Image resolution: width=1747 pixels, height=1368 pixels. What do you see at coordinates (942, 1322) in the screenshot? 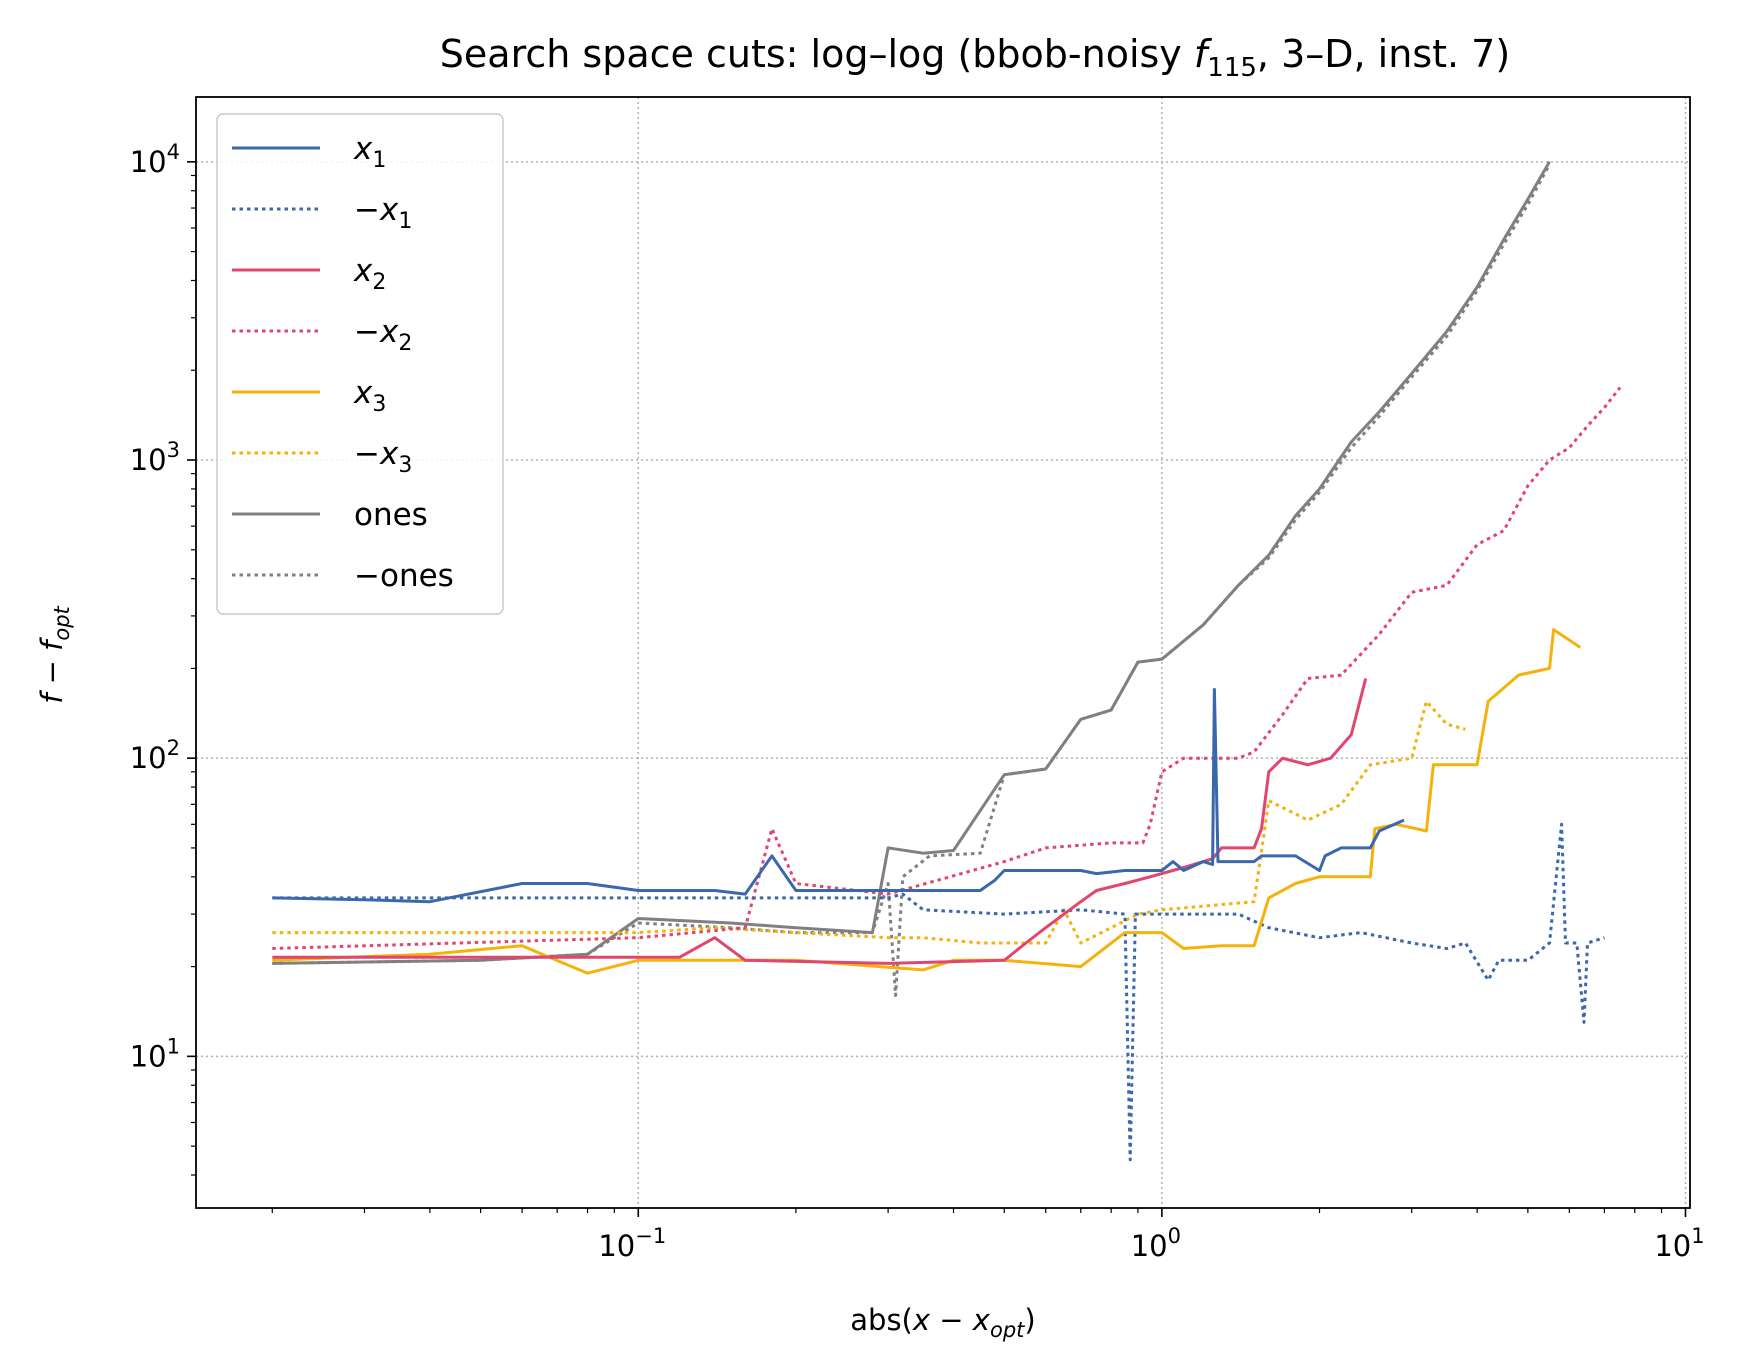
I see `x-axis-label: abs(x − xopt)` at bounding box center [942, 1322].